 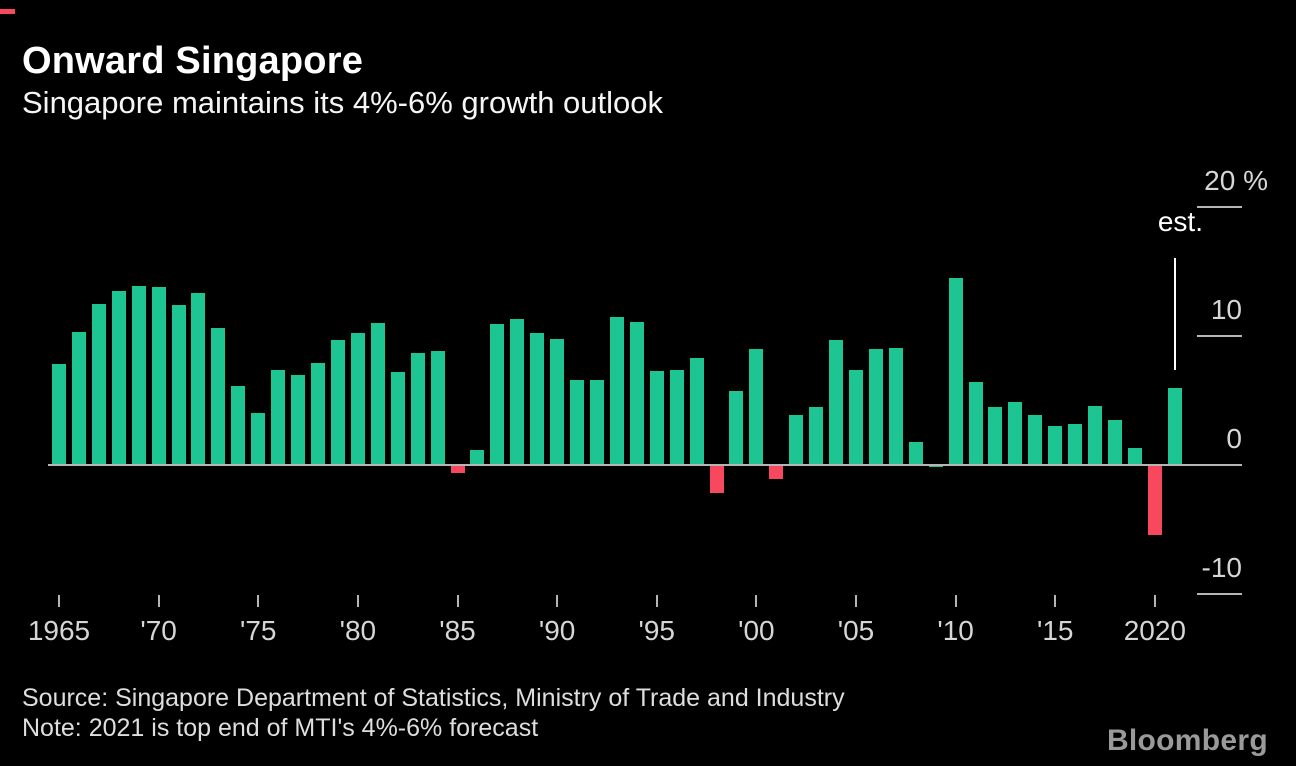 I want to click on bar-2003, so click(x=816, y=435).